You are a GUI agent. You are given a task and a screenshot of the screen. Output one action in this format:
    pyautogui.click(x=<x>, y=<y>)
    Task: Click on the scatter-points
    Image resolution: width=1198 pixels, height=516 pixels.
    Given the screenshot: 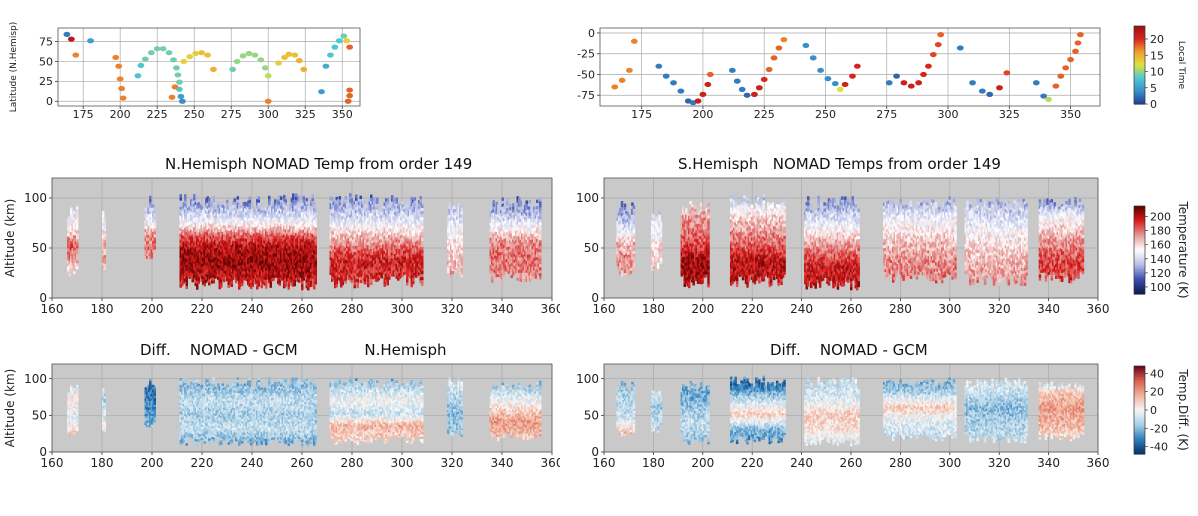 What is the action you would take?
    pyautogui.click(x=847, y=69)
    